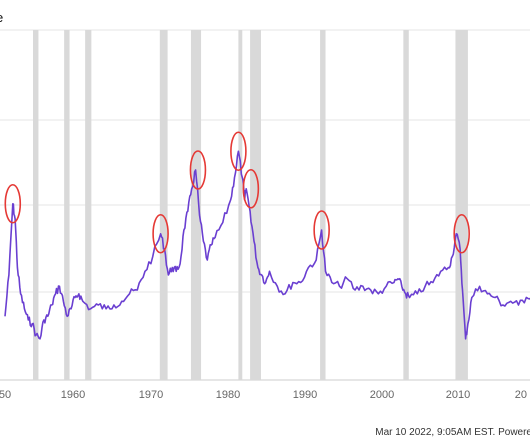 The image size is (530, 442). Describe the element at coordinates (1, 17) in the screenshot. I see `chart-title: e` at that location.